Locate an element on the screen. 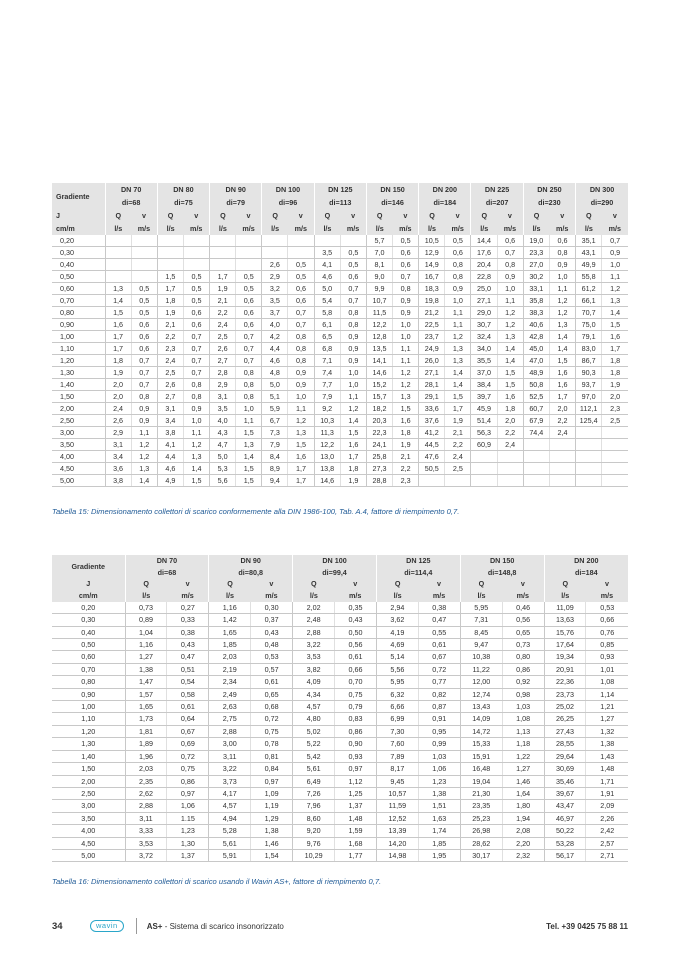 This screenshot has height=959, width=678. flow-cell: 24,1 is located at coordinates (379, 444).